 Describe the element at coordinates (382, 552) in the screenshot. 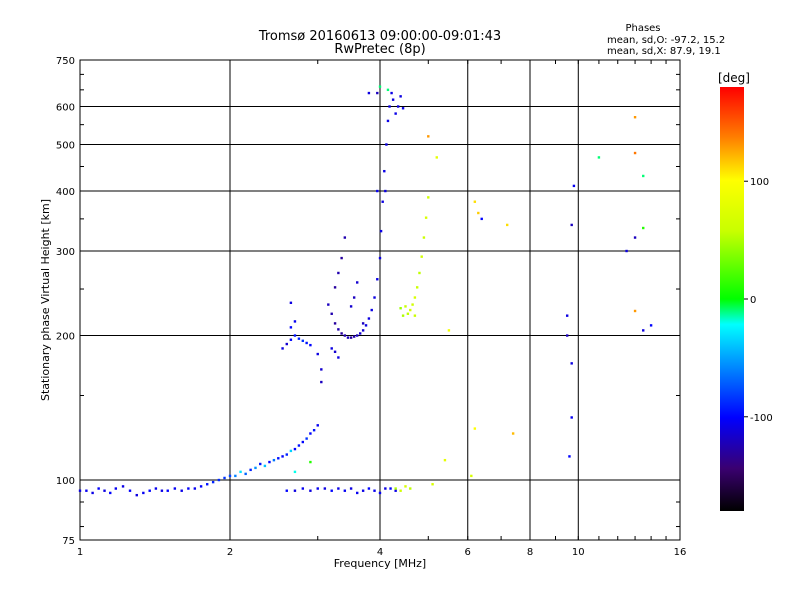

I see `x-tick-labels: 1 2 4 6 8 10 16` at that location.